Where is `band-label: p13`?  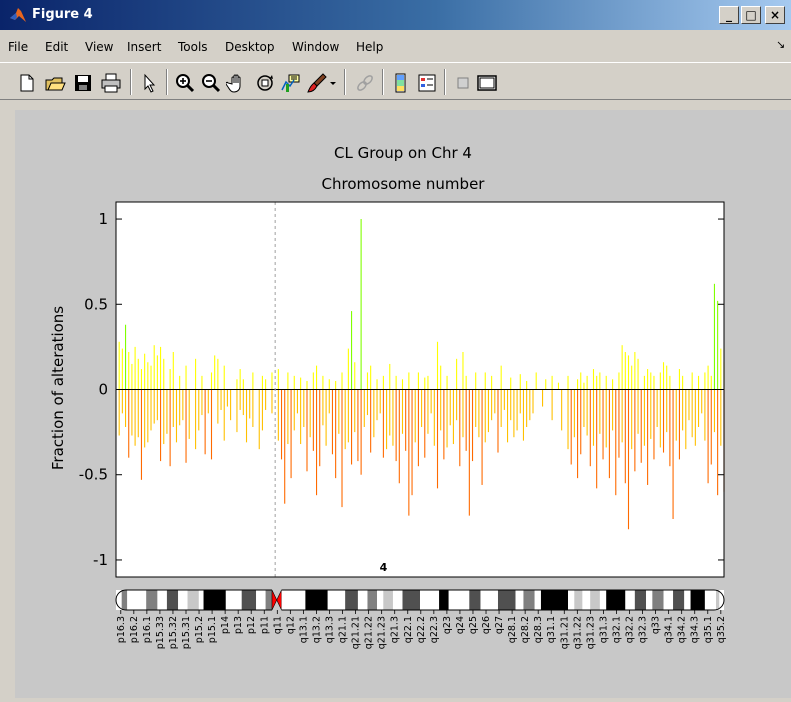
band-label: p13 is located at coordinates (238, 625).